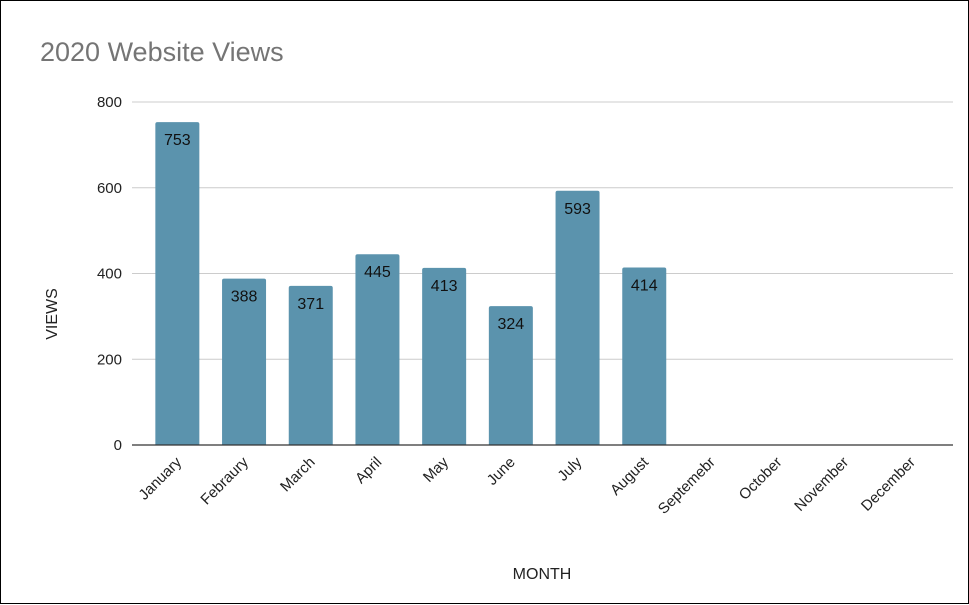 The image size is (969, 605). Describe the element at coordinates (569, 468) in the screenshot. I see `x-tick-label: July` at that location.